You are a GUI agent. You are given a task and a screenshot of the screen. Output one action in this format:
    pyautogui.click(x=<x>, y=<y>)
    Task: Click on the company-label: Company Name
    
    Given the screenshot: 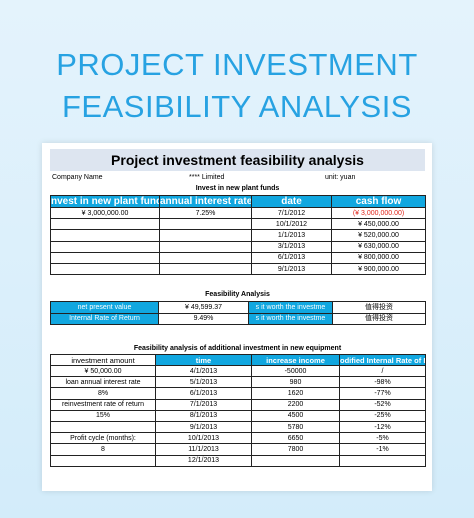 What is the action you would take?
    pyautogui.click(x=77, y=177)
    